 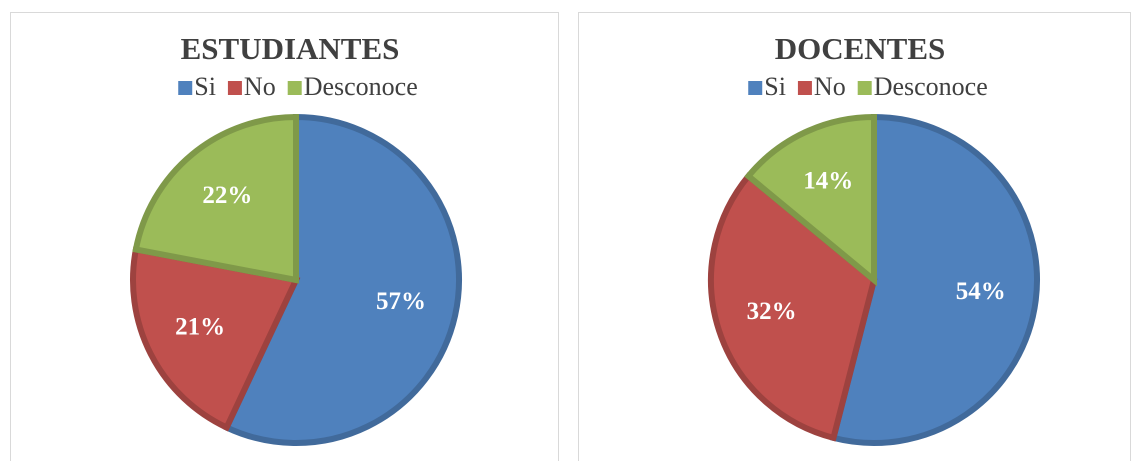 I want to click on chart-title: DOCENTES, so click(x=860, y=48).